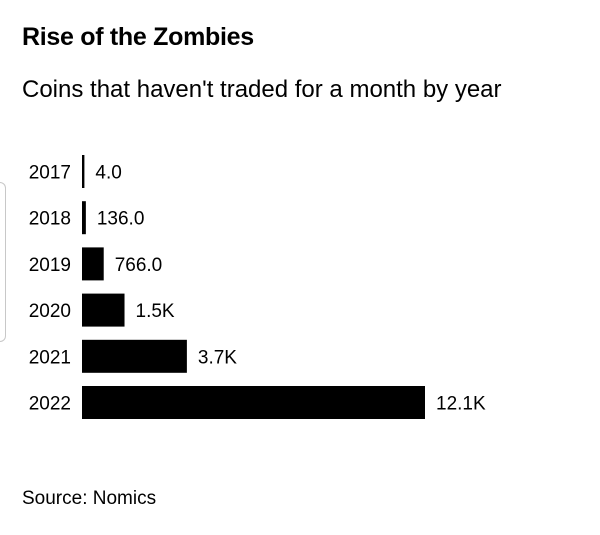  I want to click on value-label: 766.0, so click(139, 265).